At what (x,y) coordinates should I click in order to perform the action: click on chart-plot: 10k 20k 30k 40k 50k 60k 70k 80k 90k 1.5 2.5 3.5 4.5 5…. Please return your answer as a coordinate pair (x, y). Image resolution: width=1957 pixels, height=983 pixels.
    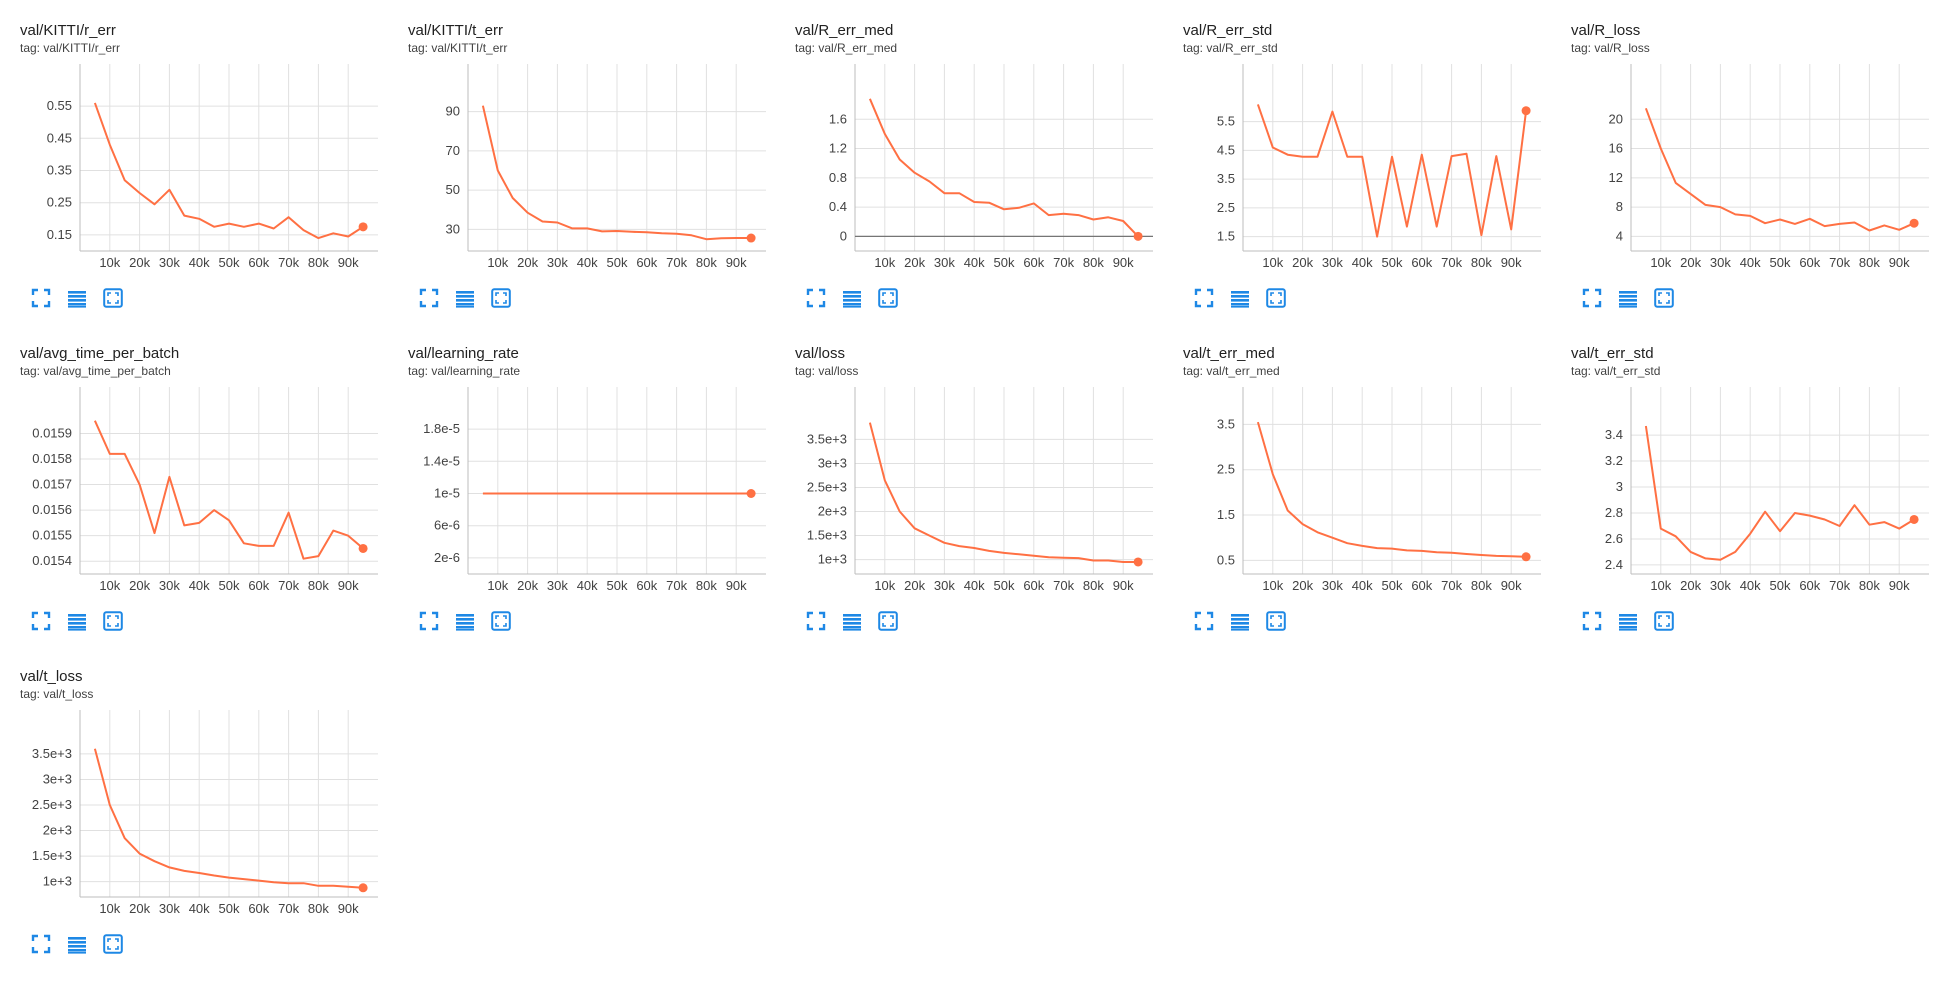
    Looking at the image, I should click on (1363, 166).